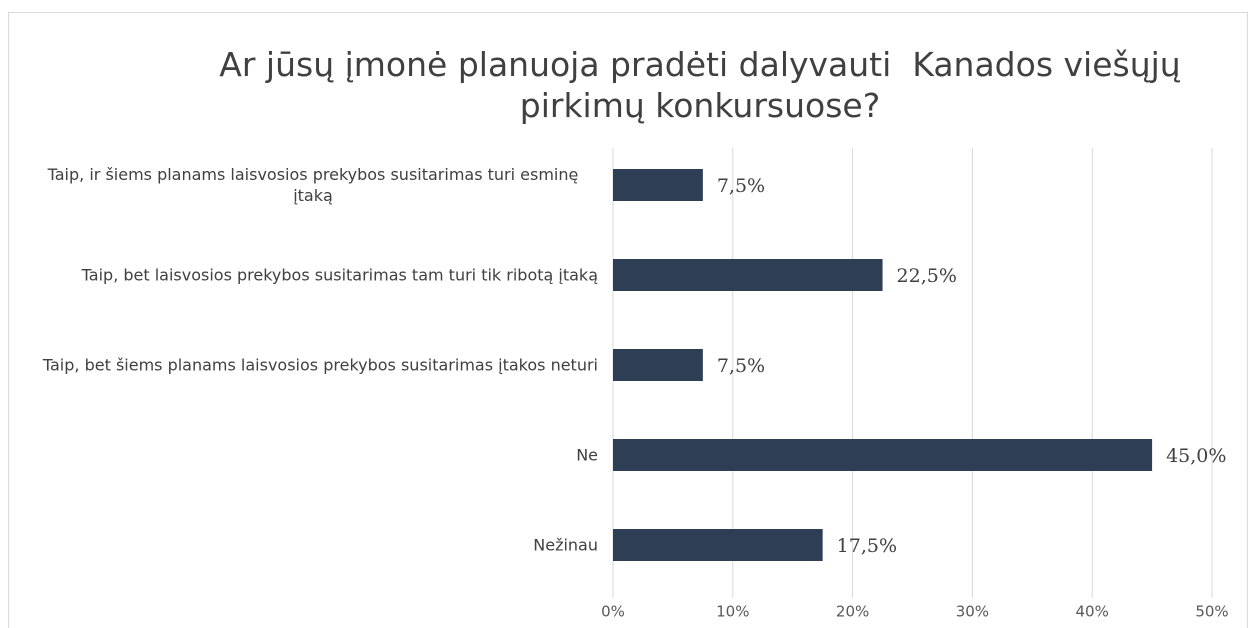 This screenshot has height=628, width=1254. What do you see at coordinates (613, 612) in the screenshot?
I see `x-tick-label: 0%` at bounding box center [613, 612].